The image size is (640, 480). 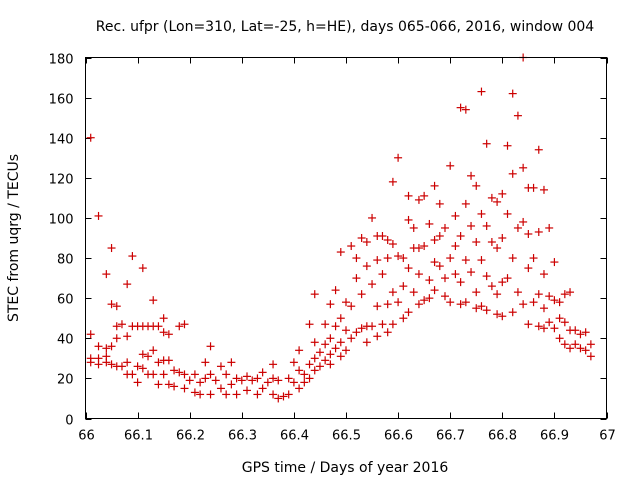 What do you see at coordinates (65, 340) in the screenshot?
I see `y-tick-label: 40` at bounding box center [65, 340].